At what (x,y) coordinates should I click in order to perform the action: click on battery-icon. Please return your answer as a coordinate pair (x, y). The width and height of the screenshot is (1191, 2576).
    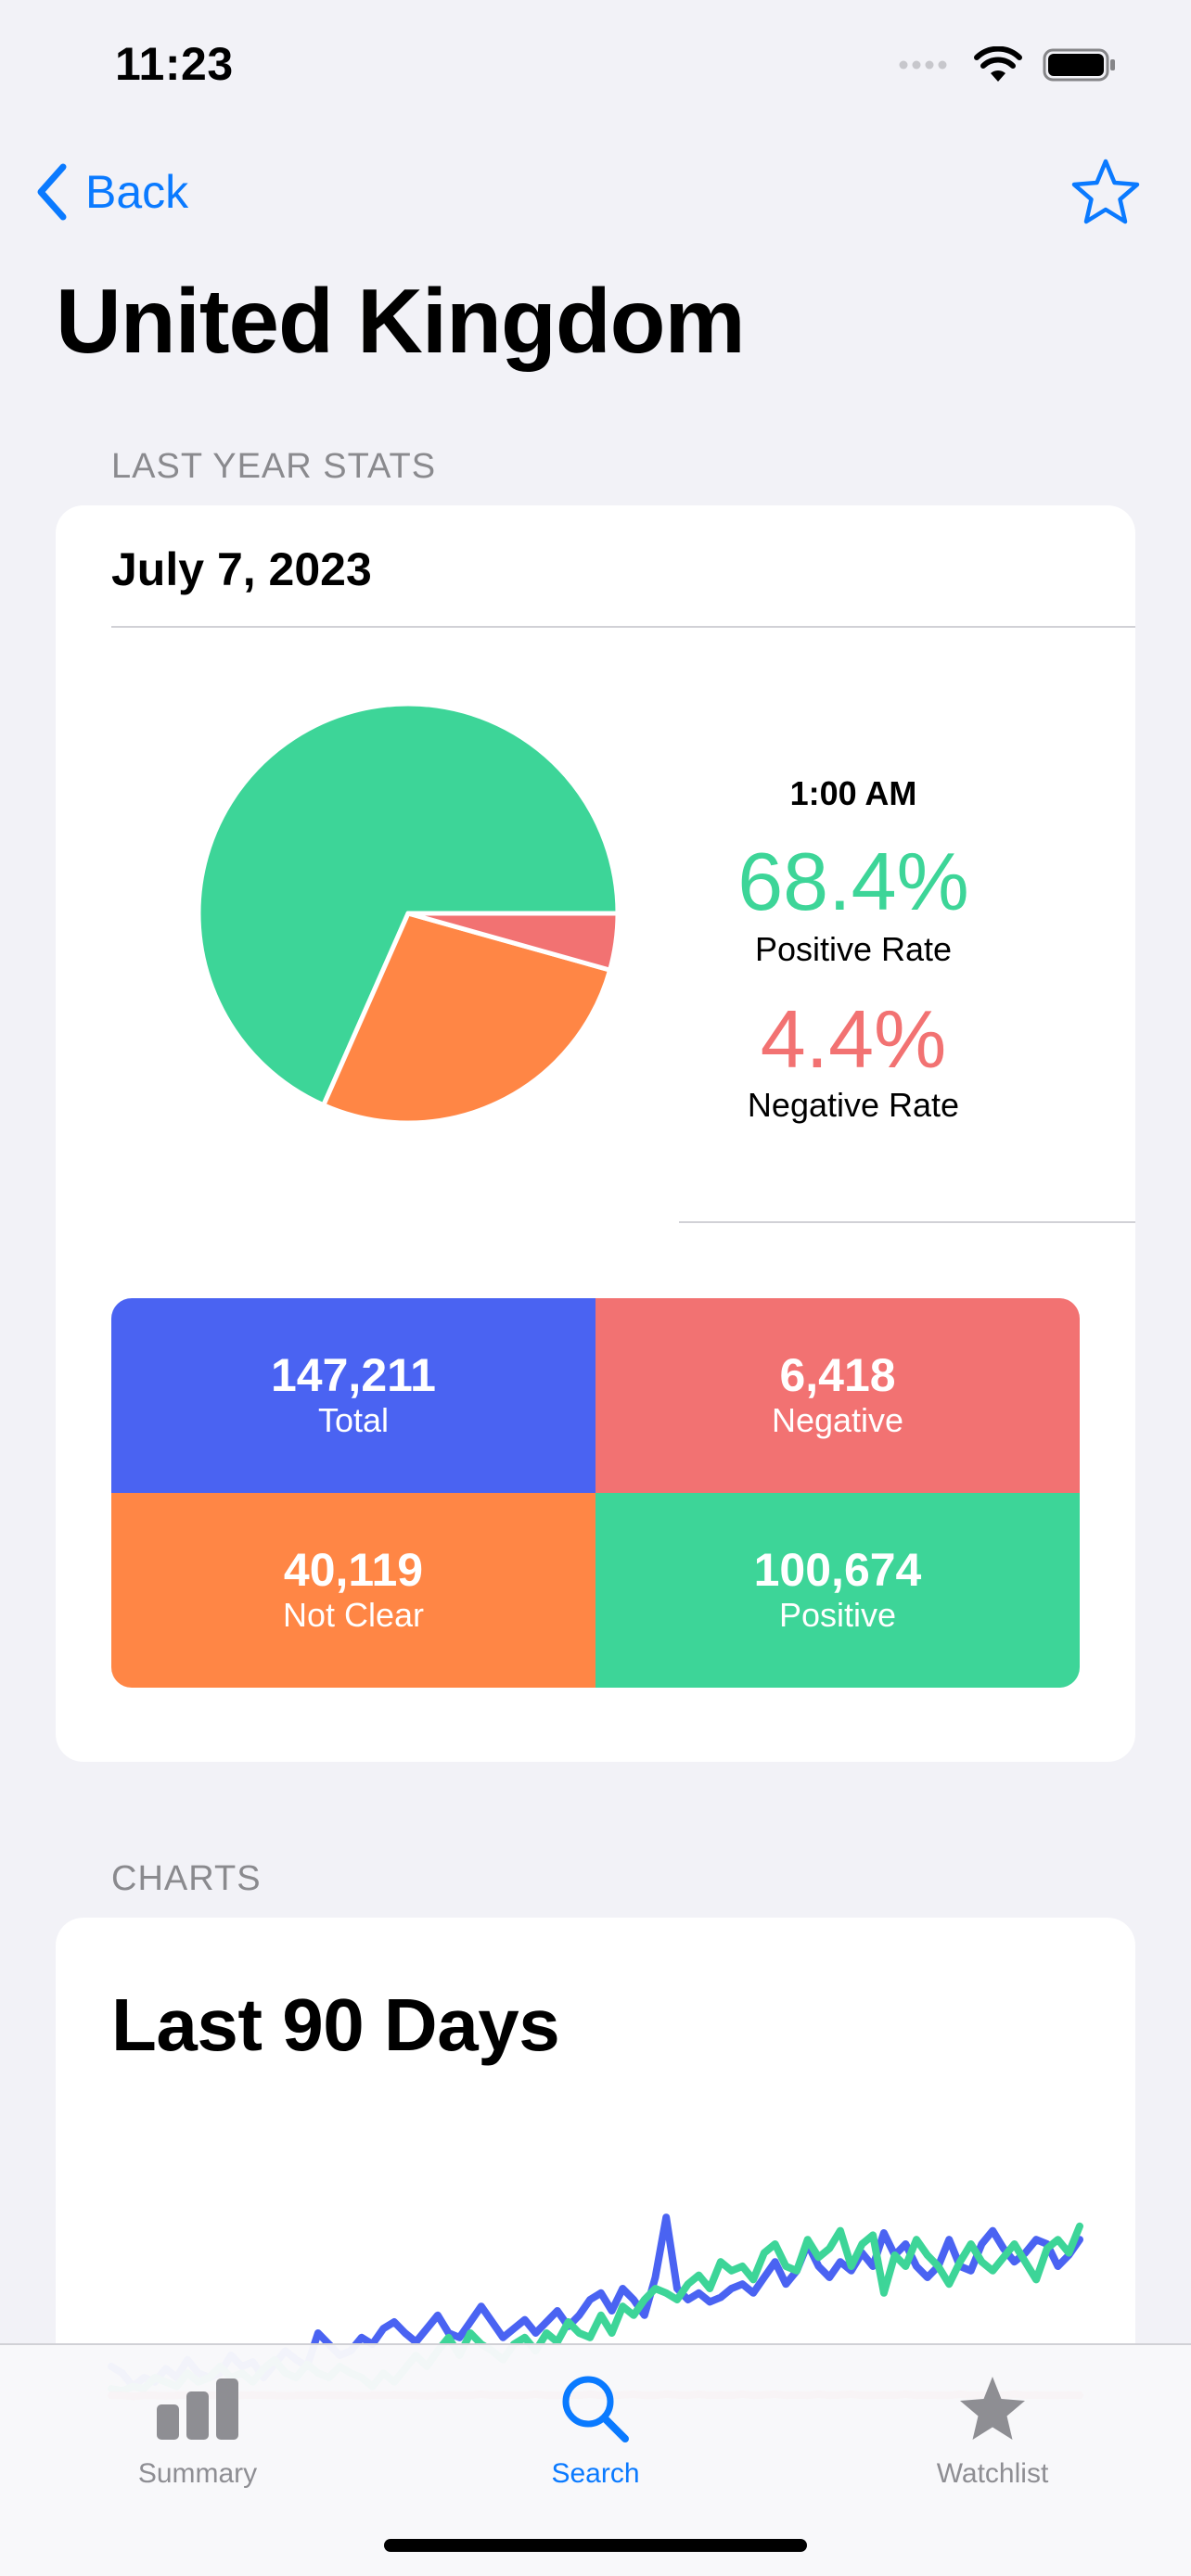
    Looking at the image, I should click on (1079, 65).